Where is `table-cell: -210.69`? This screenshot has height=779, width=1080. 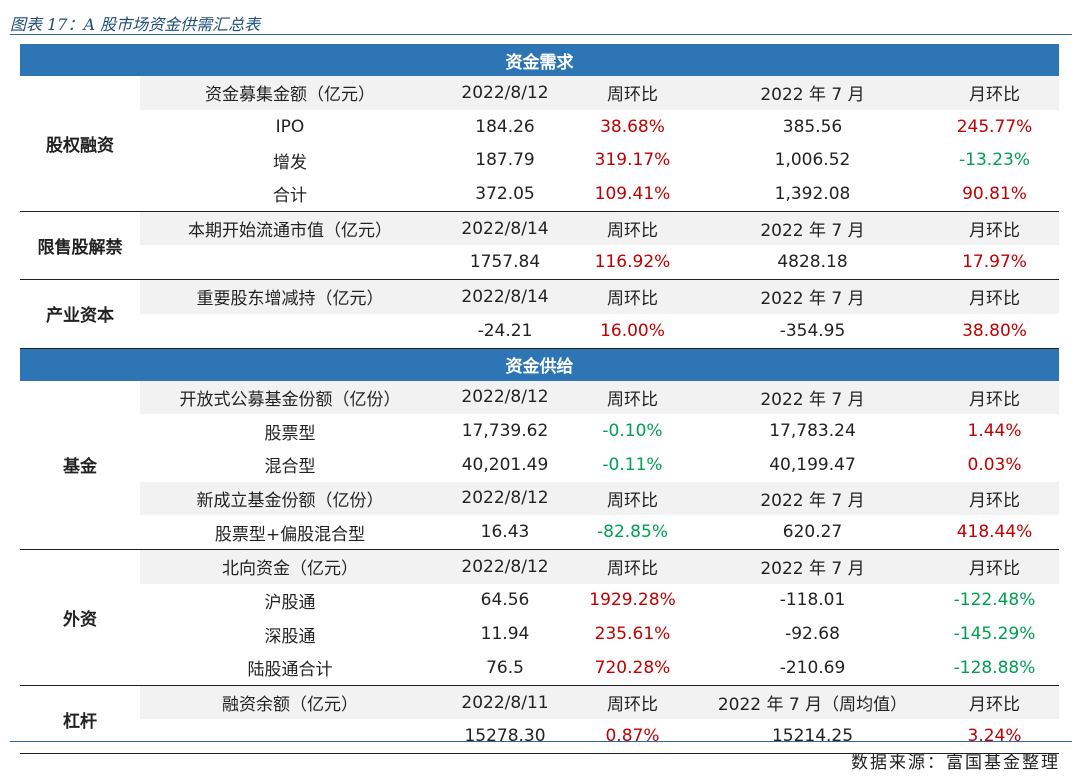
table-cell: -210.69 is located at coordinates (812, 668).